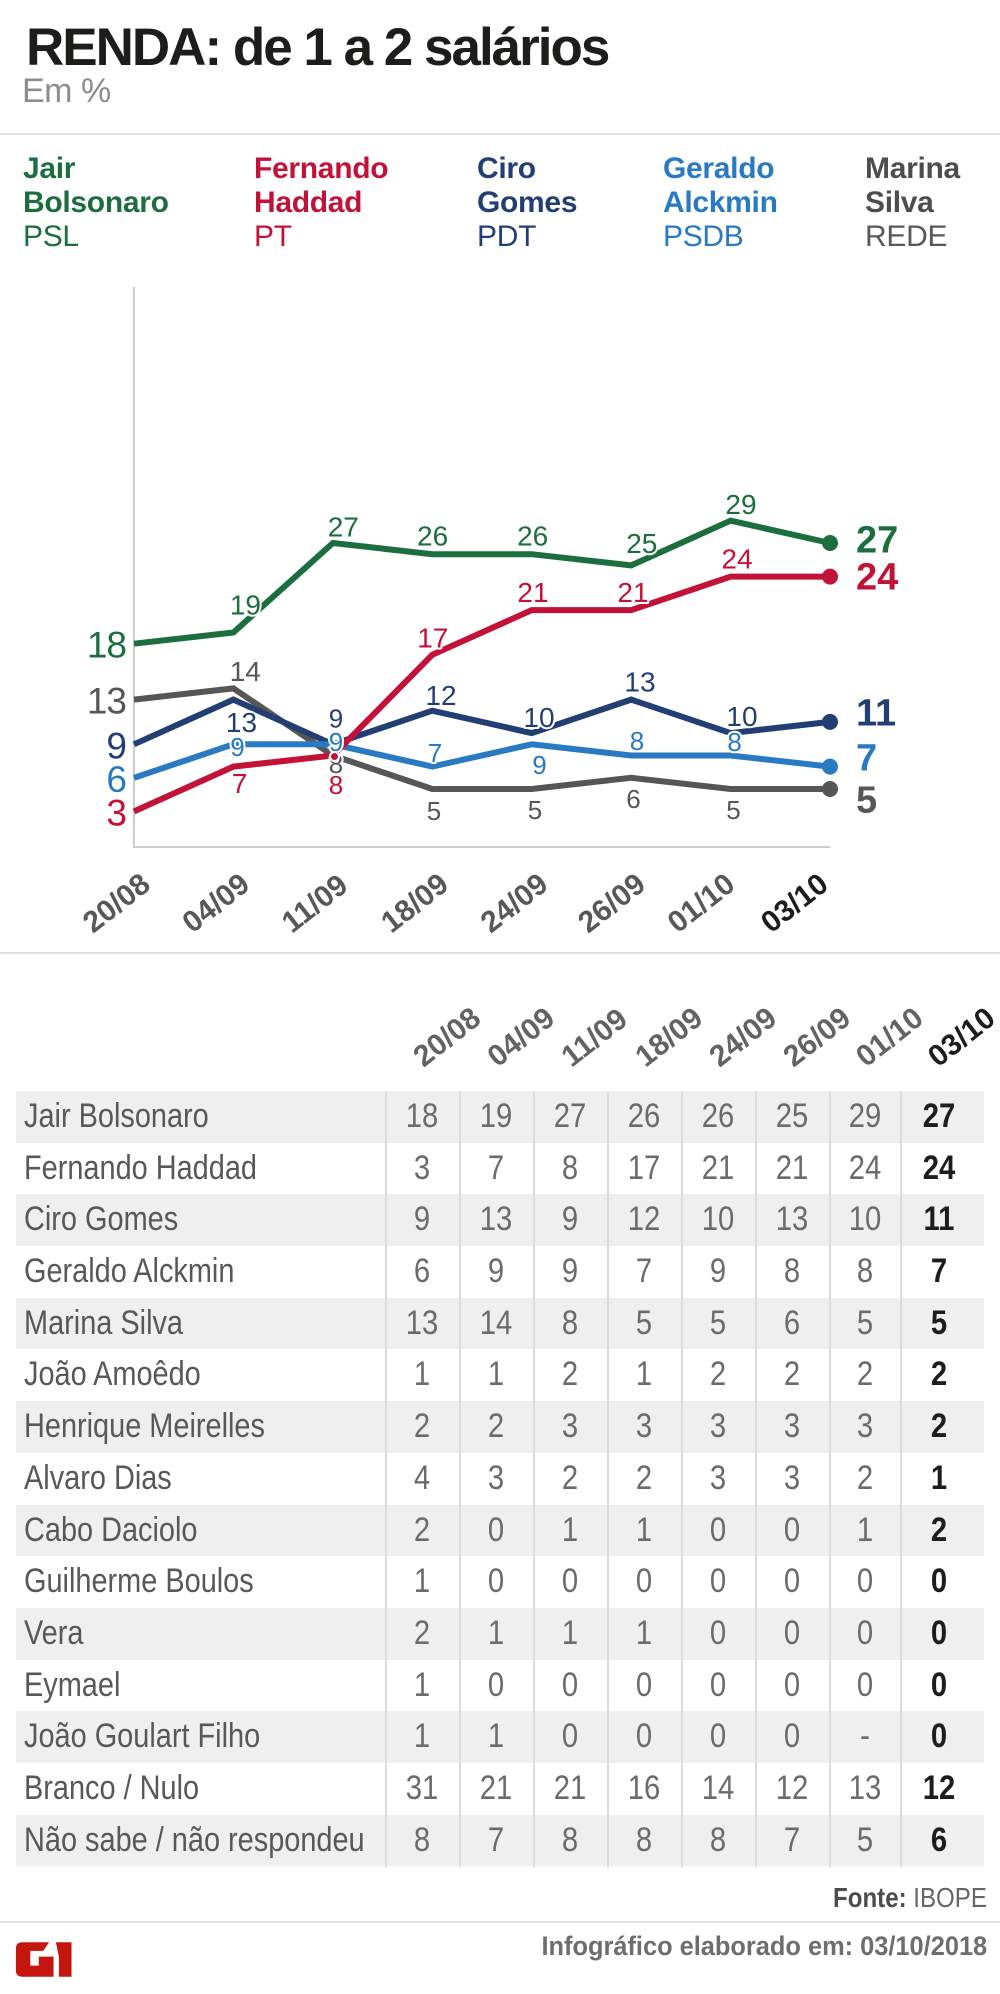 The height and width of the screenshot is (1994, 1000). Describe the element at coordinates (740, 504) in the screenshot. I see `svg-text: 29` at that location.